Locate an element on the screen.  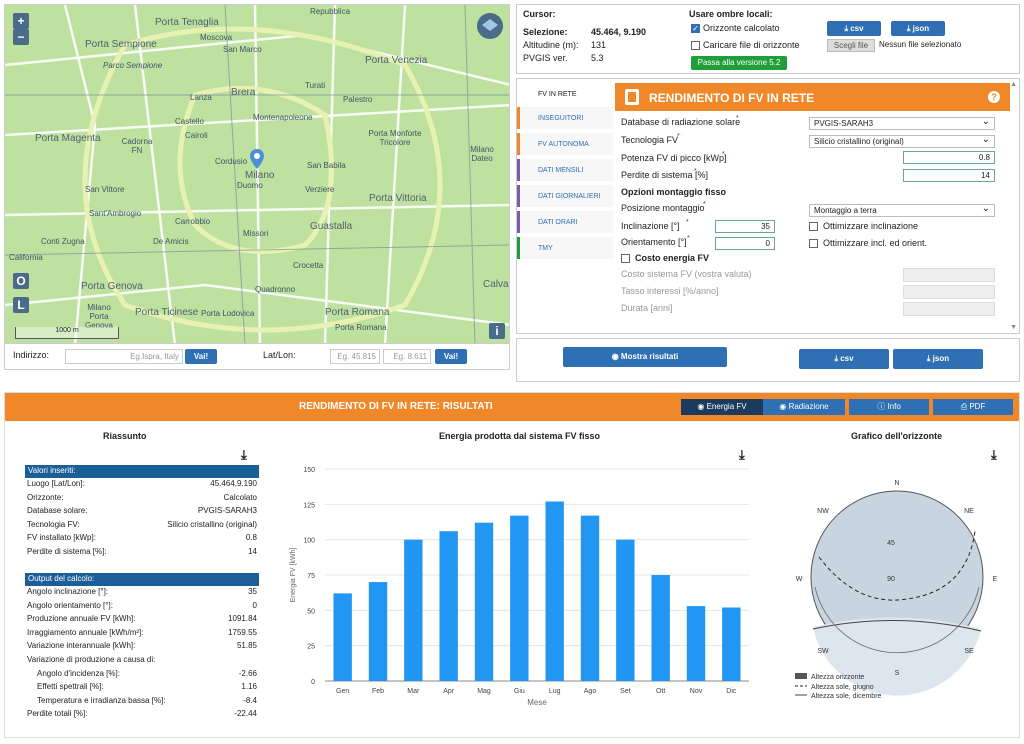
x-tick-label: Feb is located at coordinates (378, 691).